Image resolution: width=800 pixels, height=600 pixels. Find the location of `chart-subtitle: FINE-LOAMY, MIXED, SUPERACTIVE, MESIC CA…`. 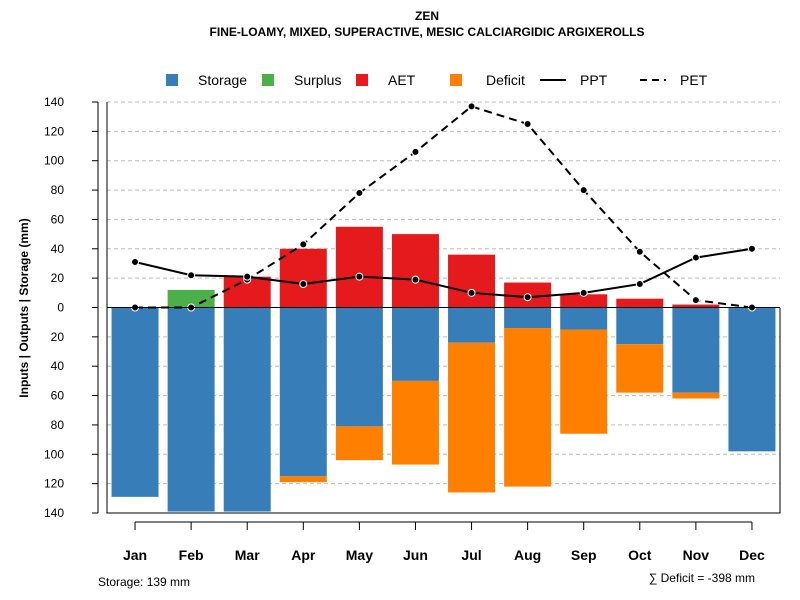

chart-subtitle: FINE-LOAMY, MIXED, SUPERACTIVE, MESIC CA… is located at coordinates (427, 32).